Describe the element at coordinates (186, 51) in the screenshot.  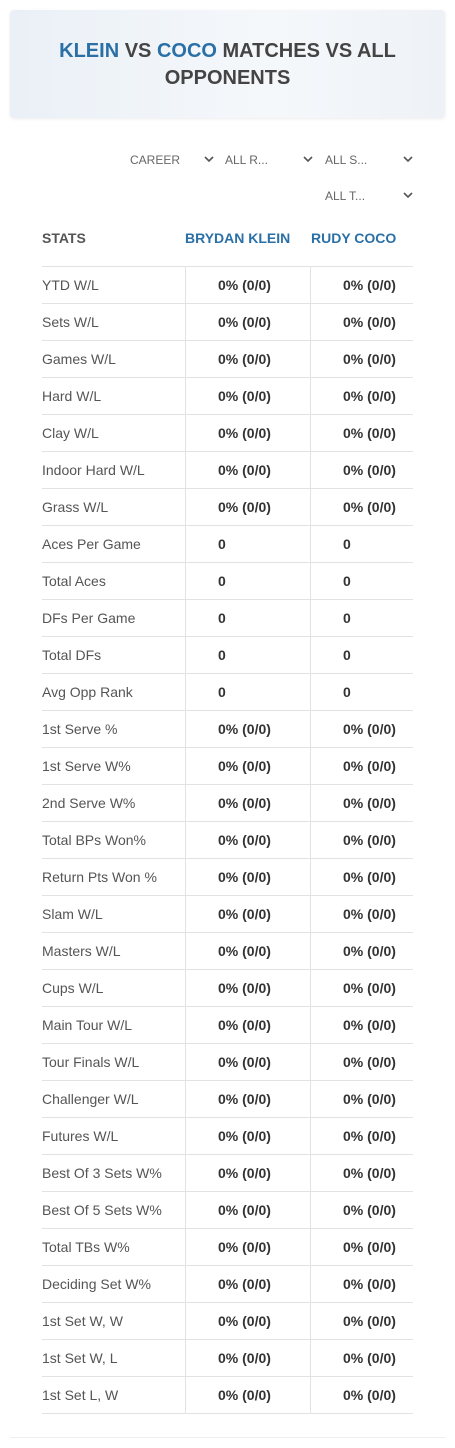
I see `player2: COCO` at that location.